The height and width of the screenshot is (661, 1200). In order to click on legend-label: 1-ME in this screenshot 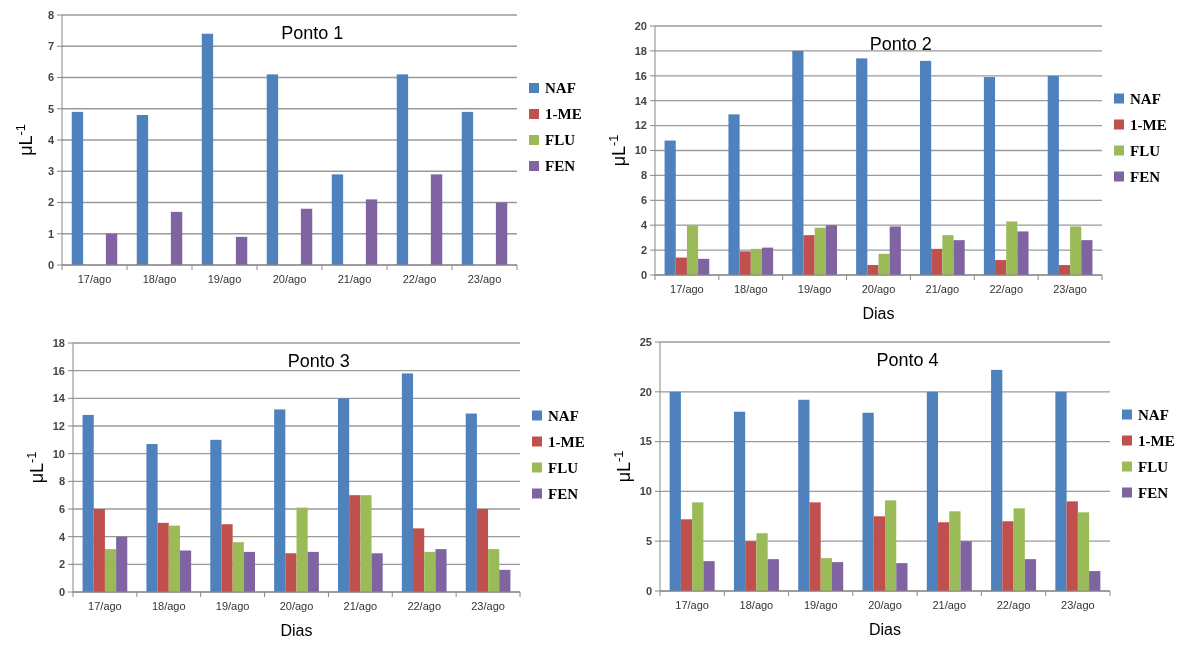, I will do `click(563, 114)`.